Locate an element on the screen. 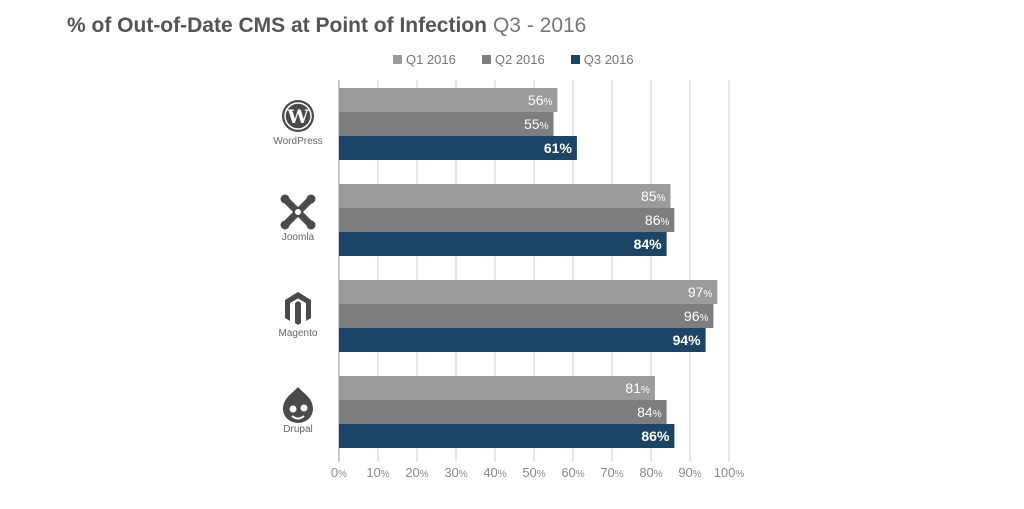  legend-label-q3: Q3 2016 is located at coordinates (608, 59).